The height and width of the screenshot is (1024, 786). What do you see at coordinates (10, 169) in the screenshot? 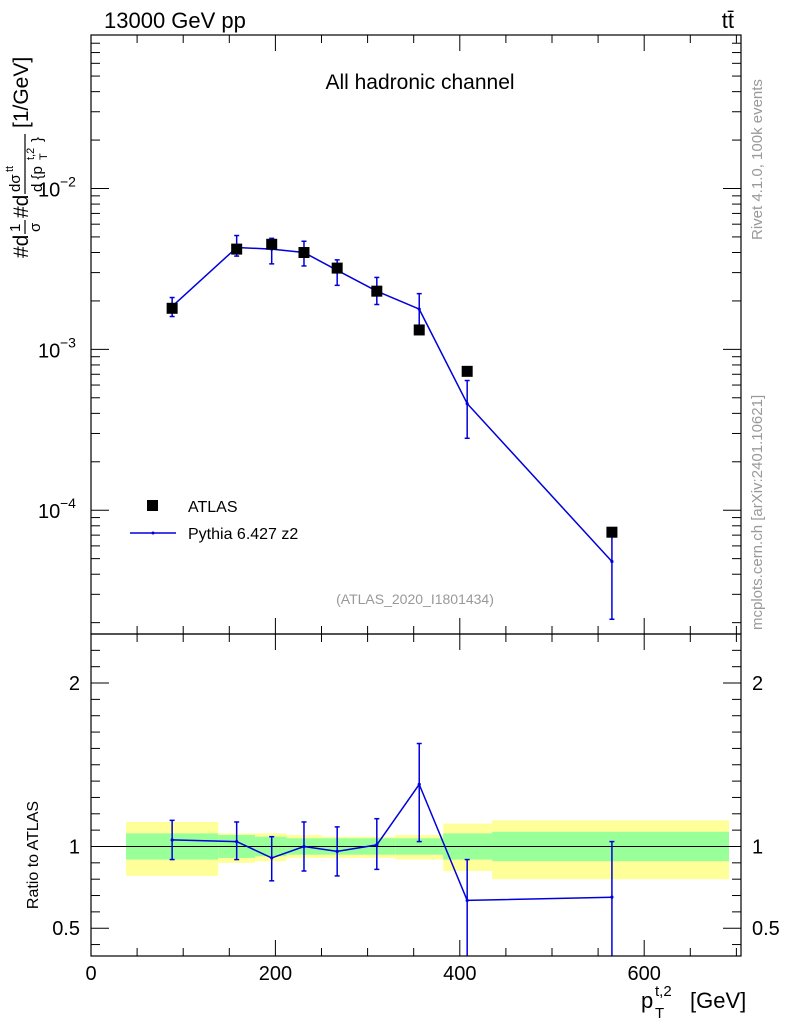
I see `ylabel-frac2-num-sup: tt` at bounding box center [10, 169].